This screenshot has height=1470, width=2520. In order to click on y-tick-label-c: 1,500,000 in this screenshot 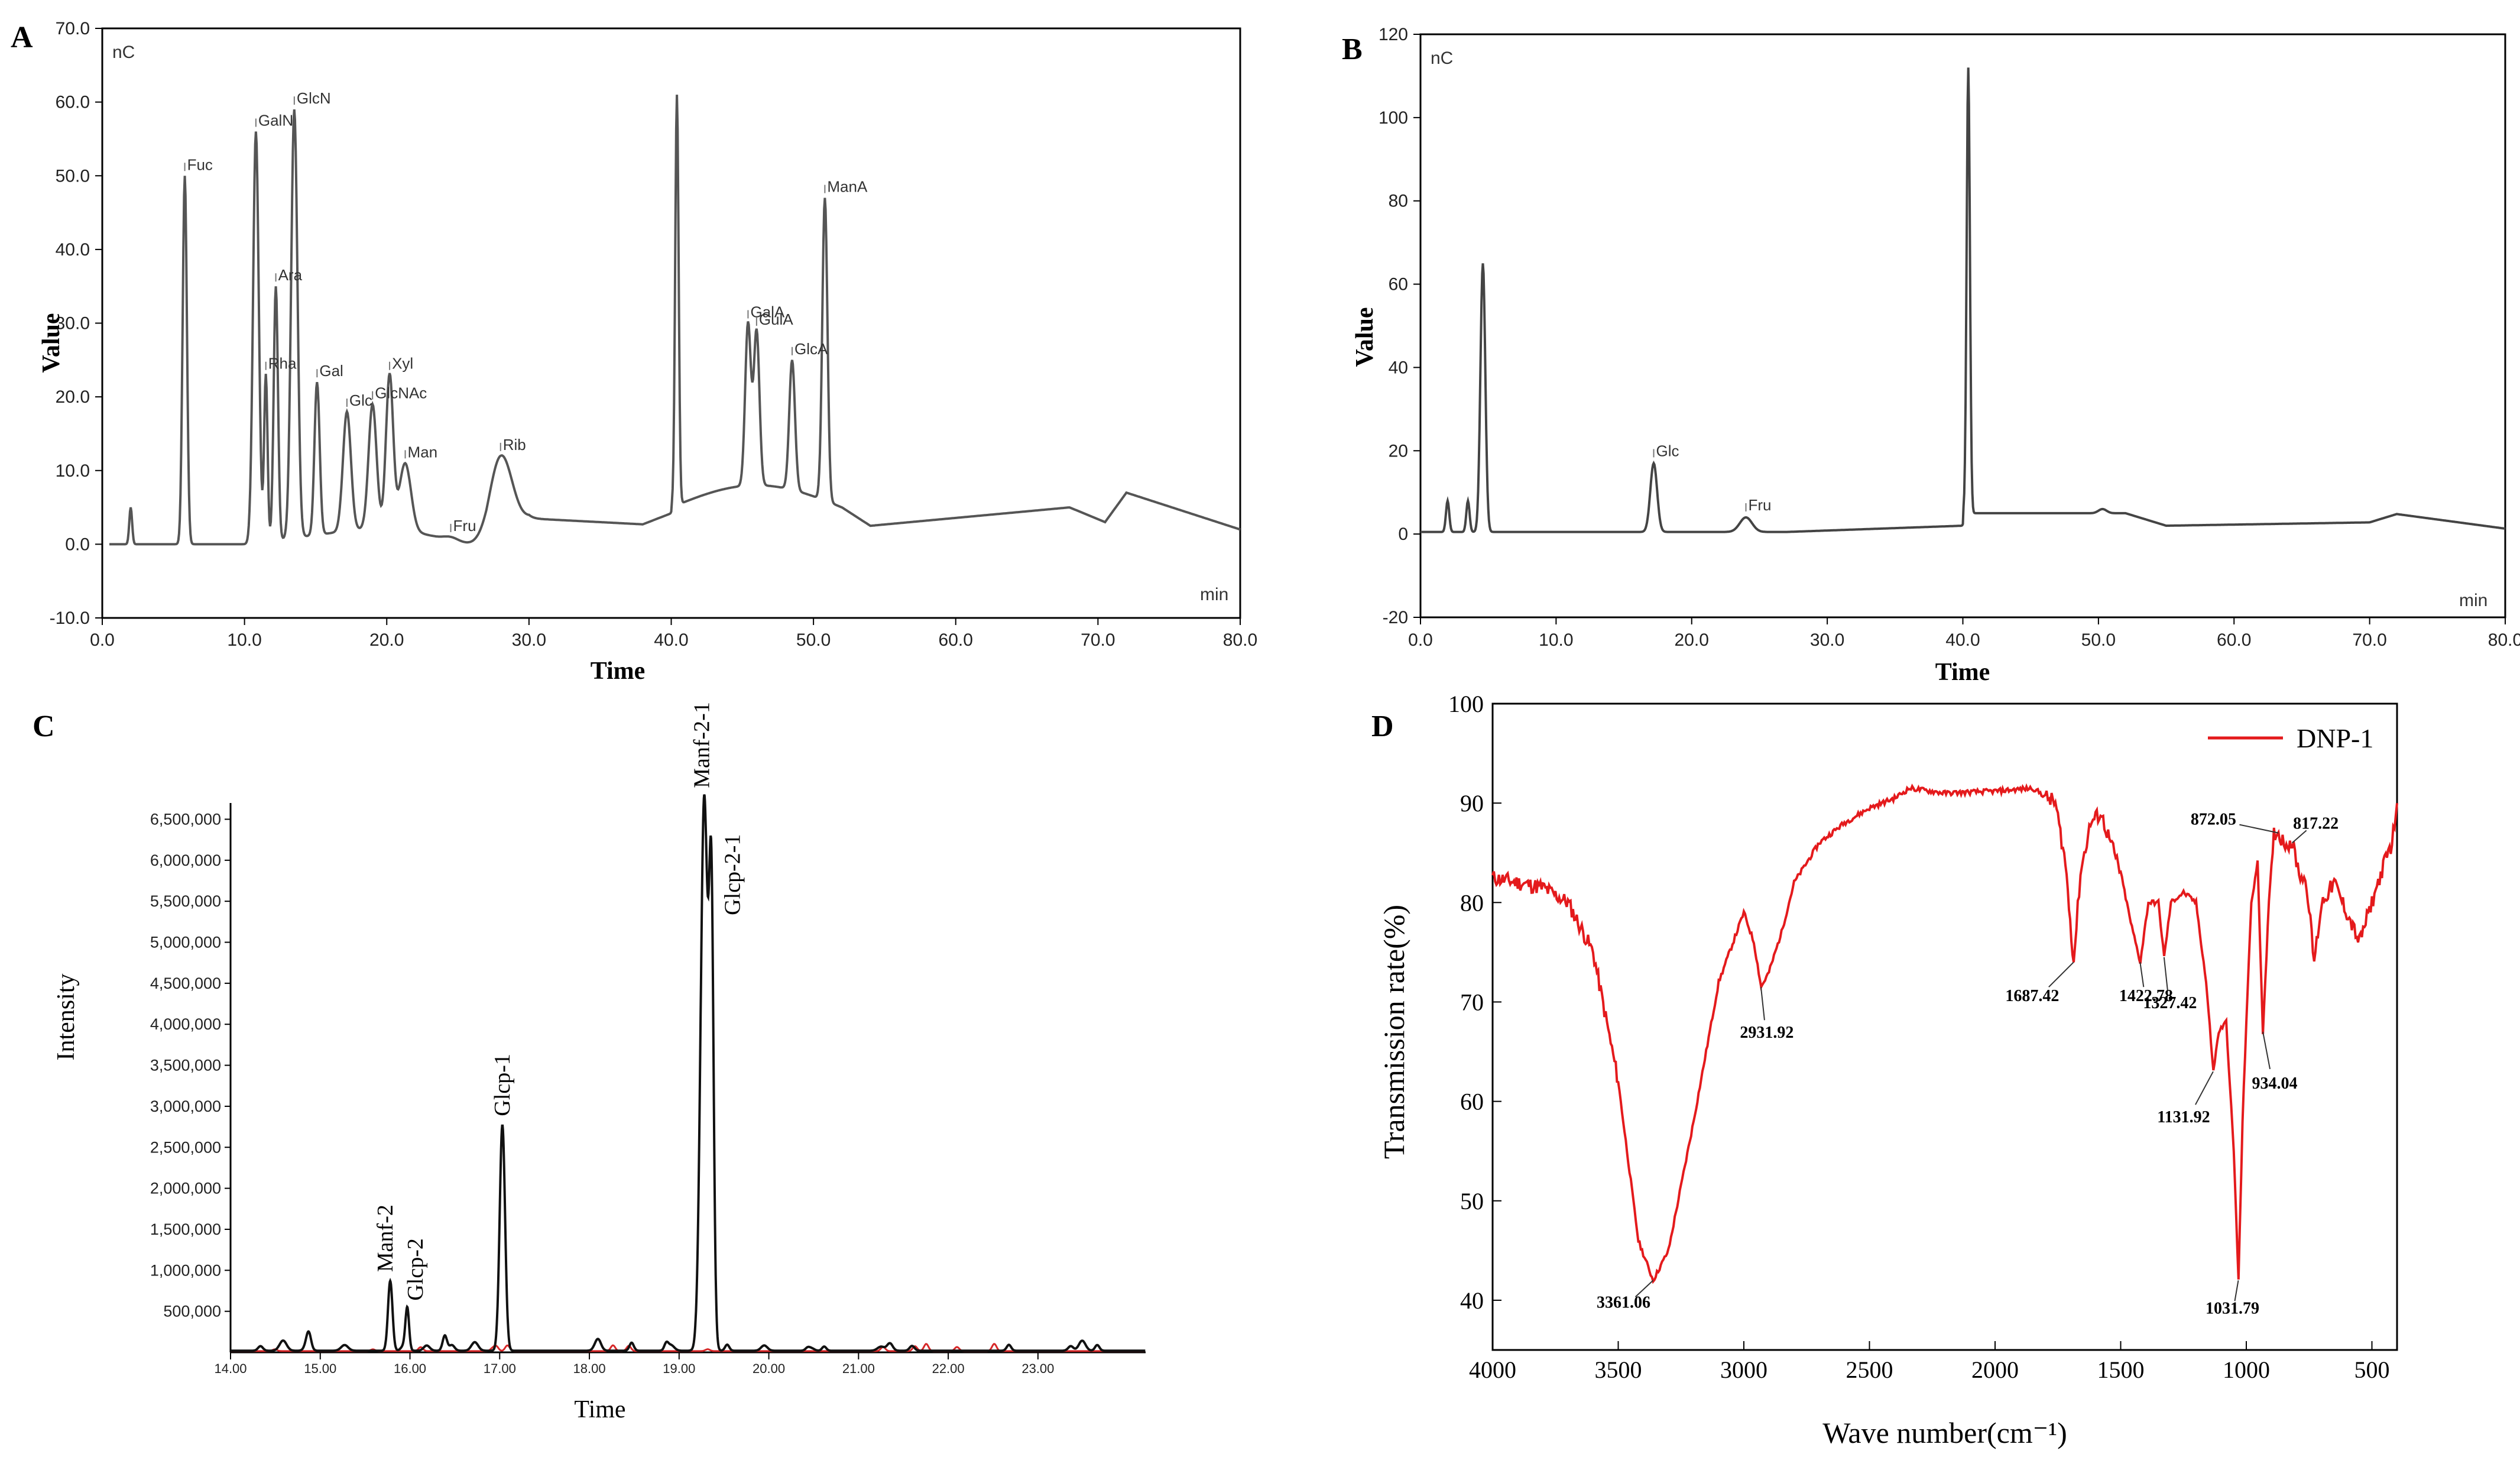, I will do `click(186, 1229)`.